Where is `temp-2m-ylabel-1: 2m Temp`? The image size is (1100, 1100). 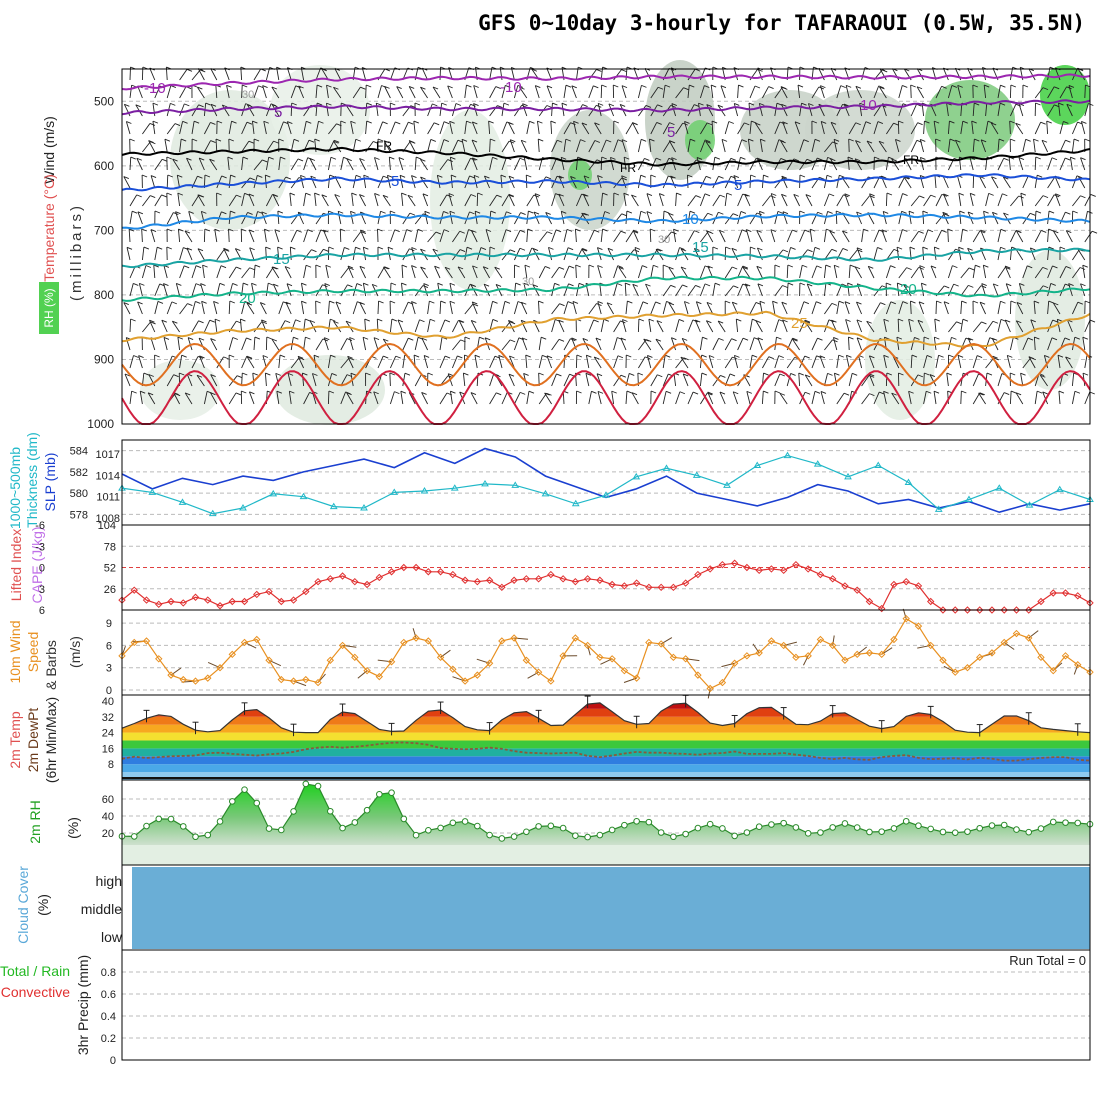
temp-2m-ylabel-1: 2m Temp is located at coordinates (15, 740).